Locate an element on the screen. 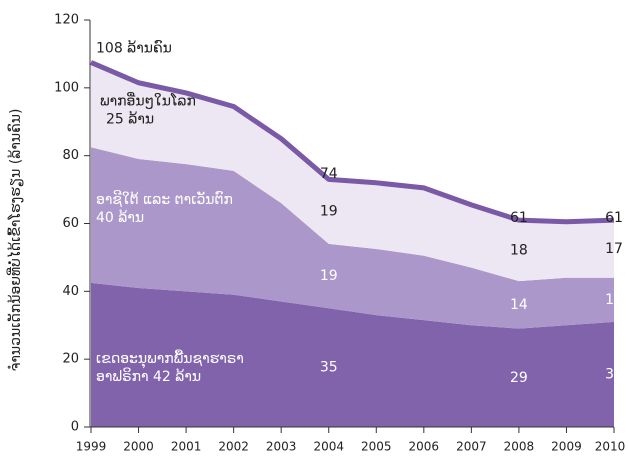 Image resolution: width=629 pixels, height=470 pixels. series-name: ອາຊີໃຕ້ ແລະ ຕາເວັນຕົກ 40 ລ້ານ is located at coordinates (164, 208).